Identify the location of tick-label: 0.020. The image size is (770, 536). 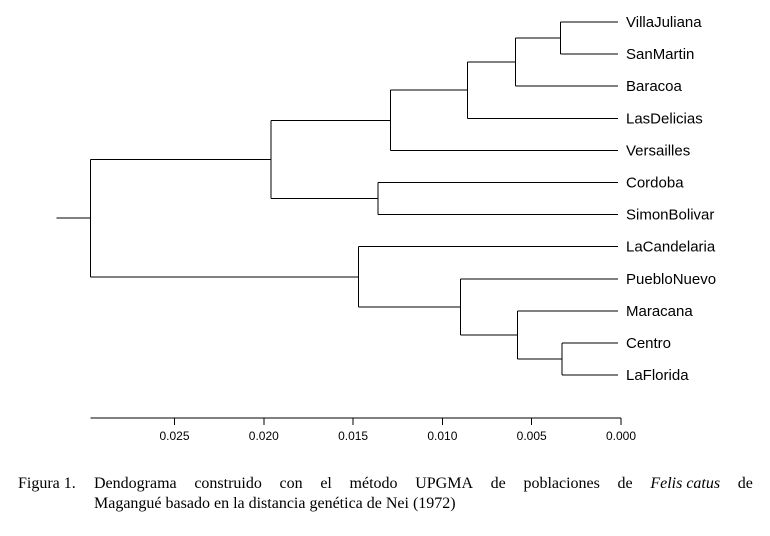
(264, 436).